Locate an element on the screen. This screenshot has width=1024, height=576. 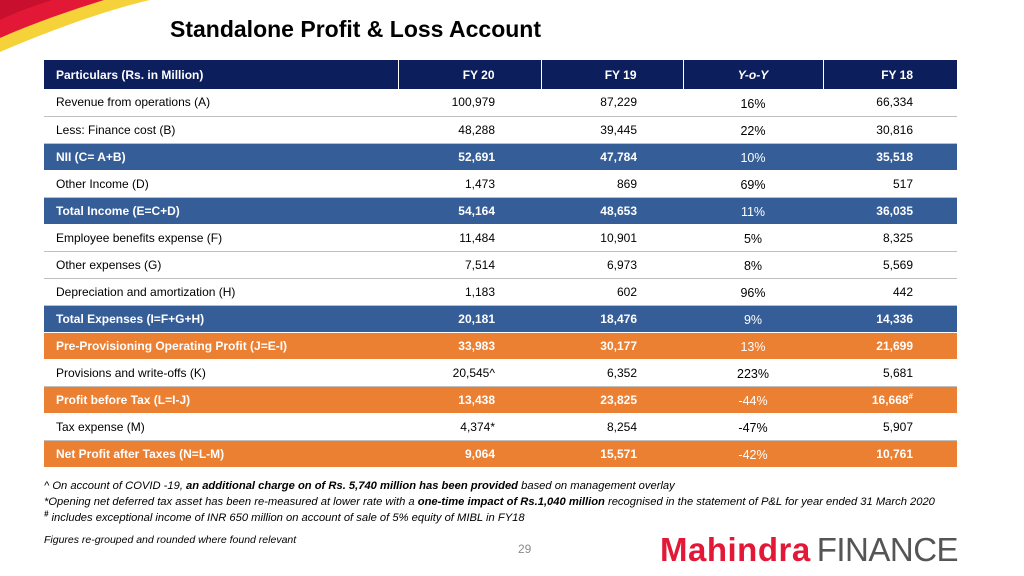
value-fy19: 48,653 is located at coordinates (612, 210).